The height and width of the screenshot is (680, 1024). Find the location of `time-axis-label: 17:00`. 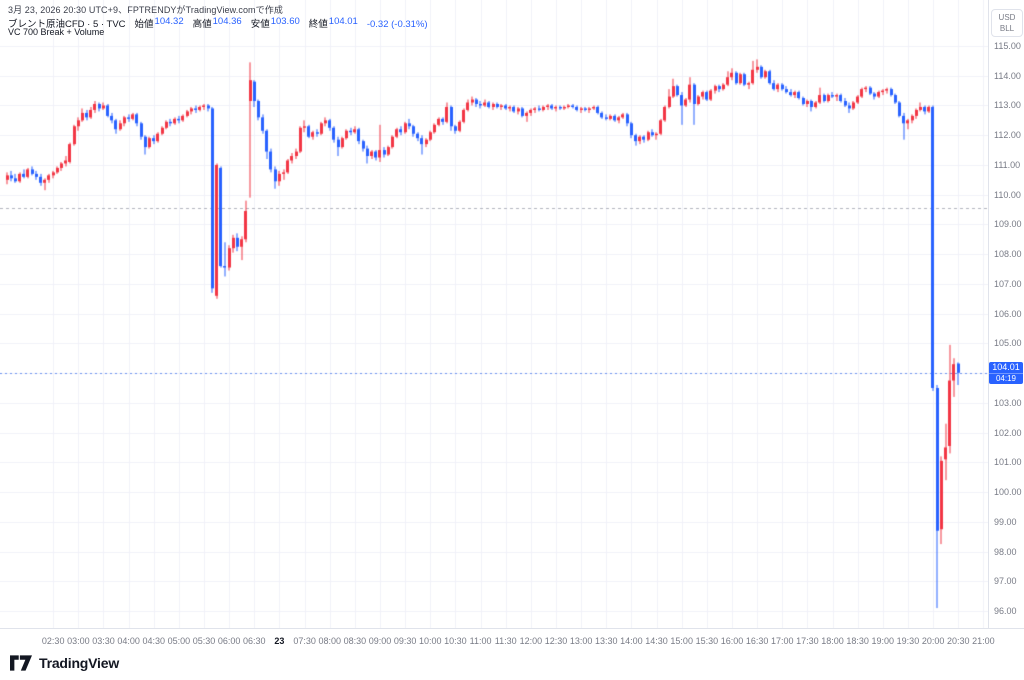

time-axis-label: 17:00 is located at coordinates (782, 641).